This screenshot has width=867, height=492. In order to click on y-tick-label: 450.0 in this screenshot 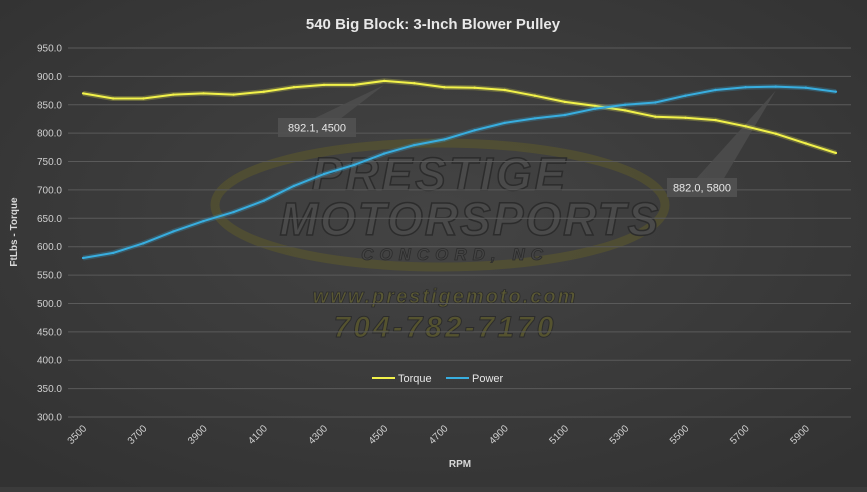, I will do `click(49, 332)`.